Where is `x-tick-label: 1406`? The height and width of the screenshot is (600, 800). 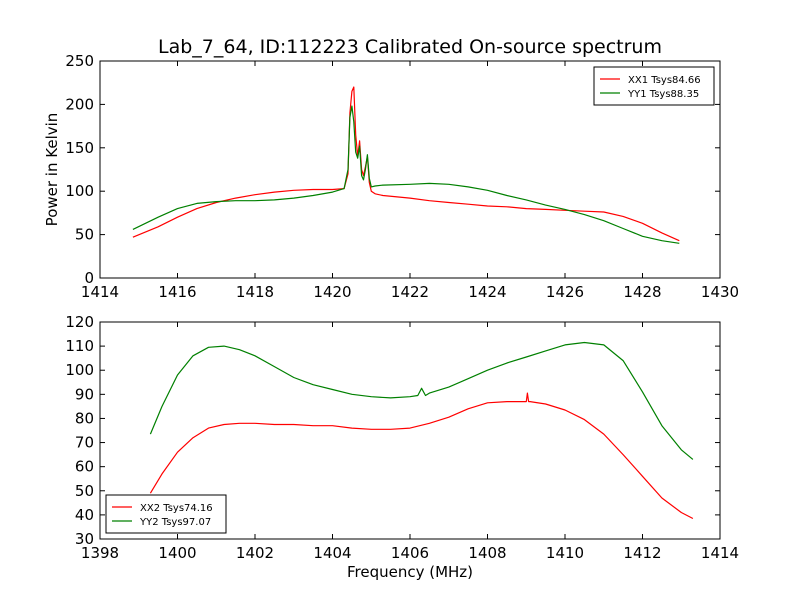
x-tick-label: 1406 is located at coordinates (410, 553).